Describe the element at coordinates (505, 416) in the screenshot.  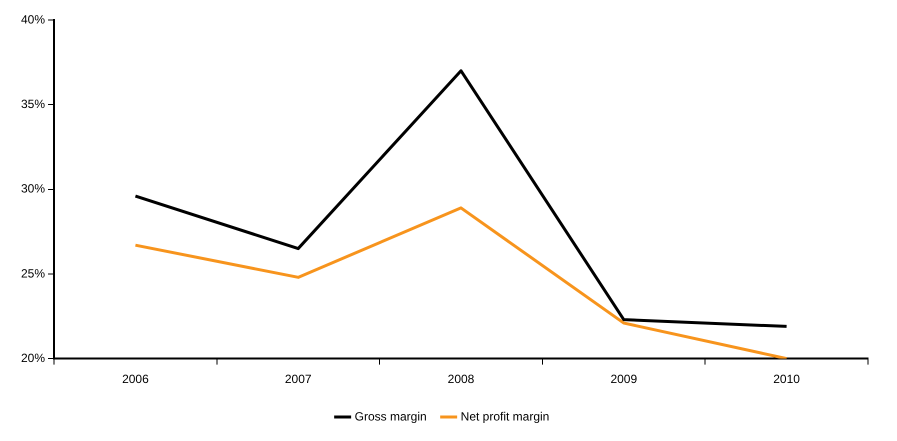
I see `legend-label: Net profit margin` at that location.